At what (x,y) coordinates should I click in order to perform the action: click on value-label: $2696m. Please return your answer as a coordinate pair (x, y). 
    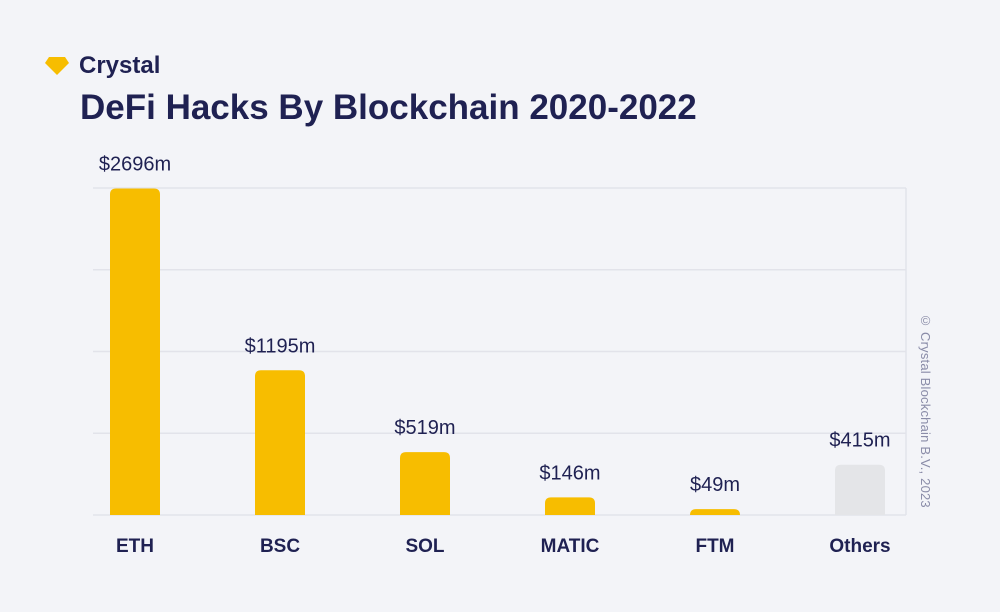
    Looking at the image, I should click on (135, 164).